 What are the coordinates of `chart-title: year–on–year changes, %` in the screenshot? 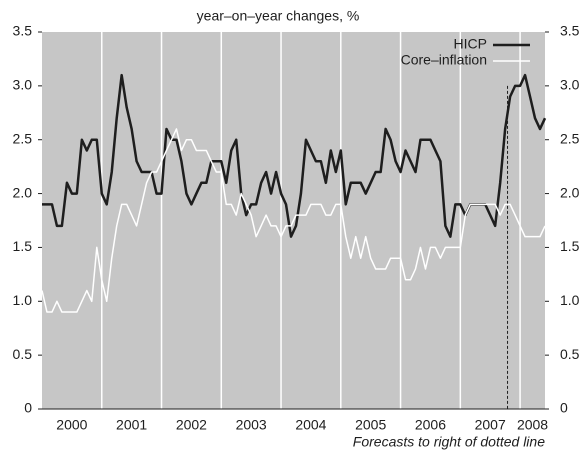 It's located at (278, 16).